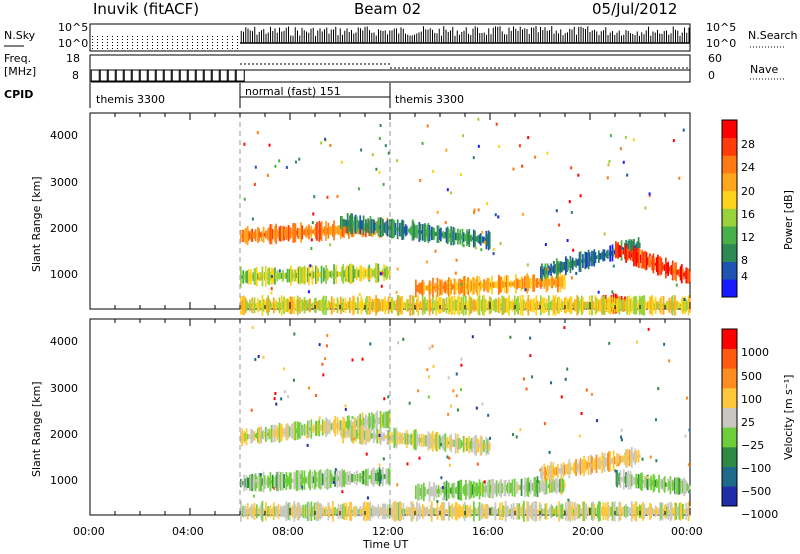 Image resolution: width=800 pixels, height=554 pixels. What do you see at coordinates (729, 288) in the screenshot?
I see `power-colorbar-swatch` at bounding box center [729, 288].